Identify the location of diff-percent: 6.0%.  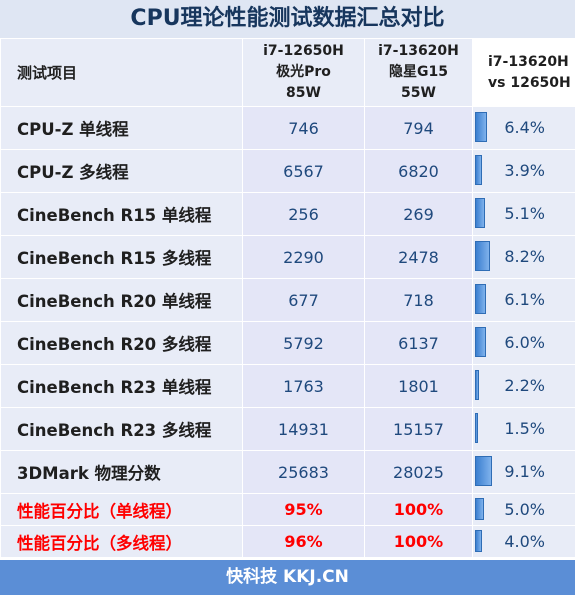
(524, 342).